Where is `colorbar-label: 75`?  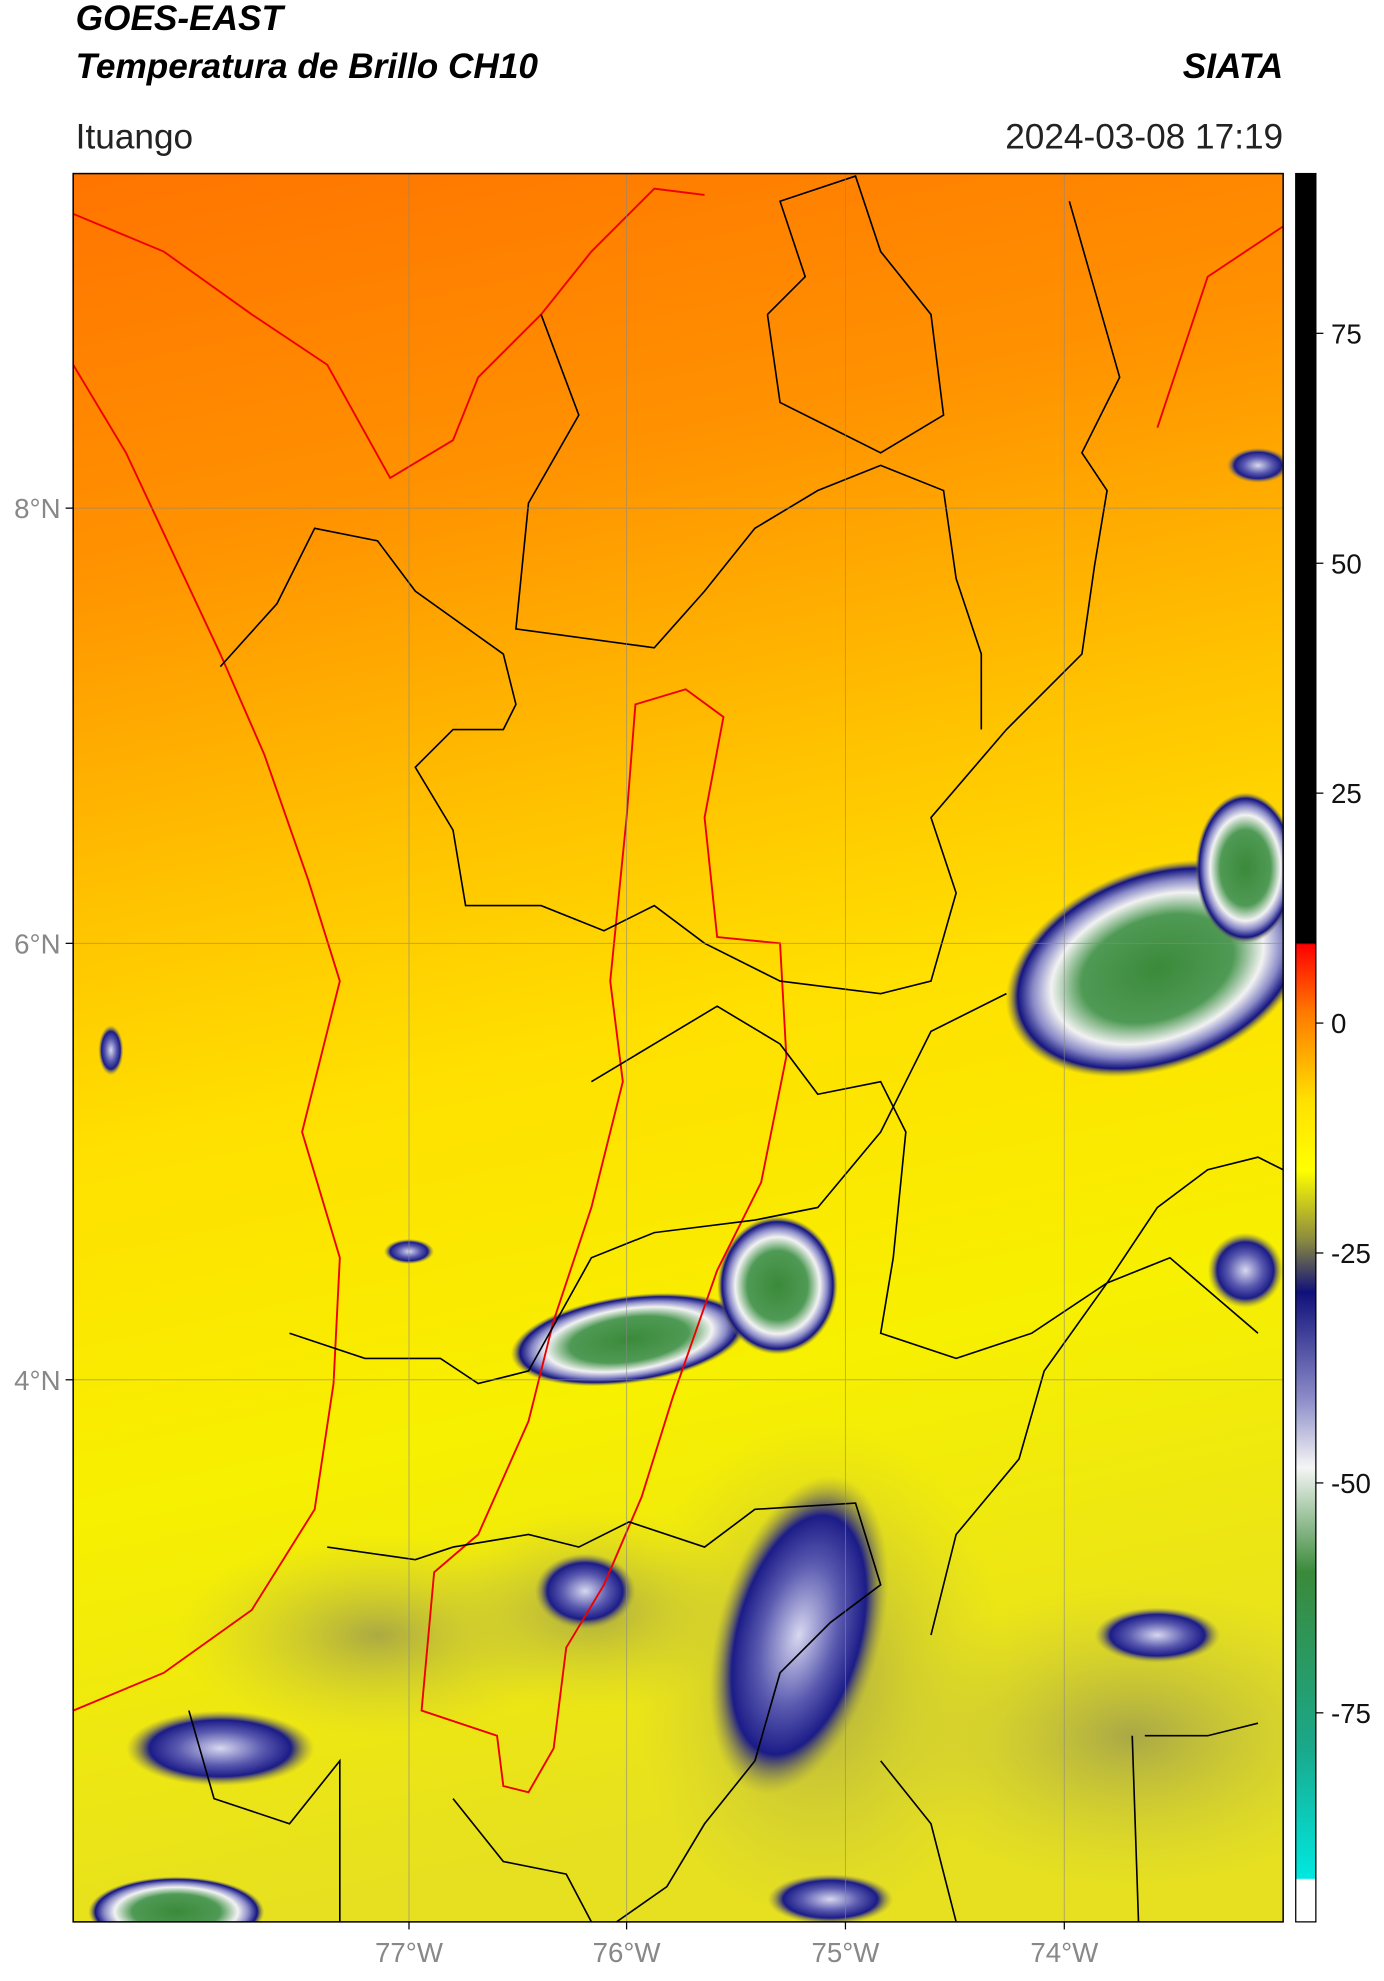
colorbar-label: 75 is located at coordinates (1346, 333).